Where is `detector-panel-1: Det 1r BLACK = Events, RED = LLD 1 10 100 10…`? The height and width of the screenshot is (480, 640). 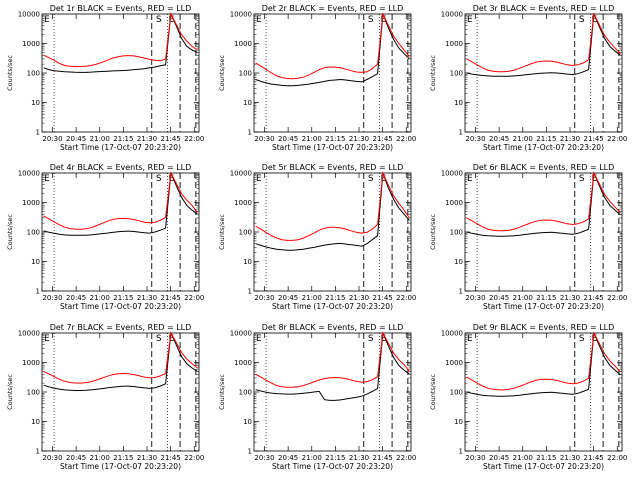
detector-panel-1: Det 1r BLACK = Events, RED = LLD 1 10 100 10… is located at coordinates (105, 78).